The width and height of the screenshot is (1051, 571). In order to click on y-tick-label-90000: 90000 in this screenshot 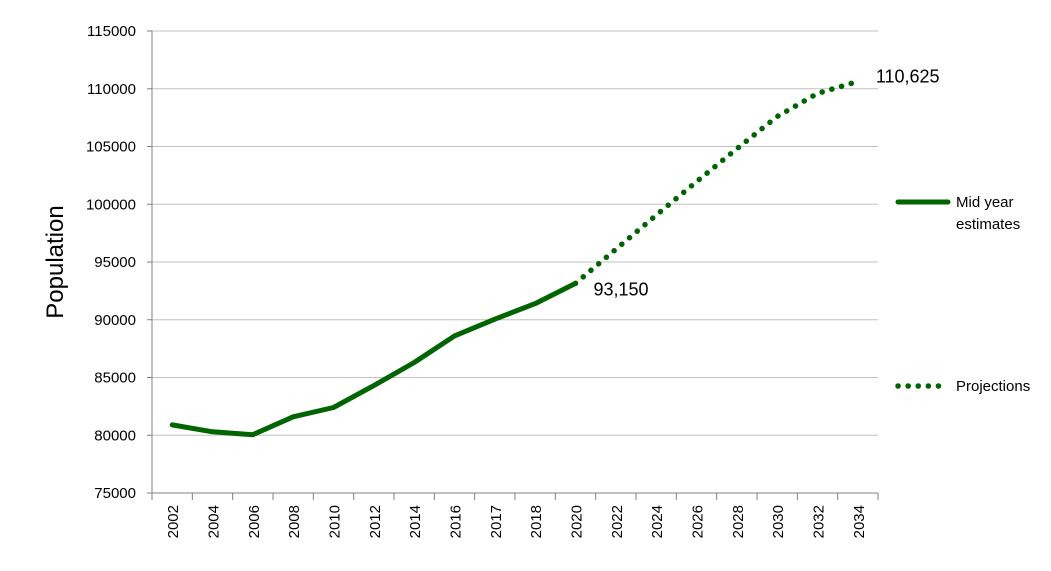, I will do `click(115, 320)`.